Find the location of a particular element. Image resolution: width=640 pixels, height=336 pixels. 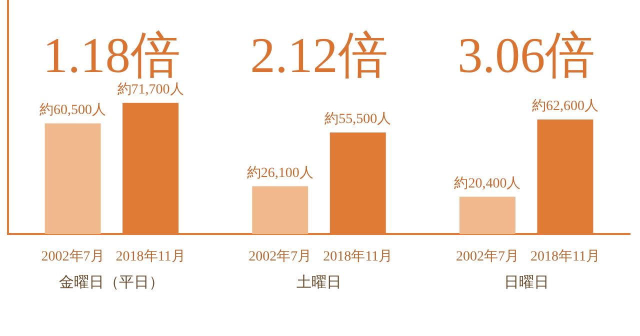

data-label: 約71,700人 is located at coordinates (150, 90).